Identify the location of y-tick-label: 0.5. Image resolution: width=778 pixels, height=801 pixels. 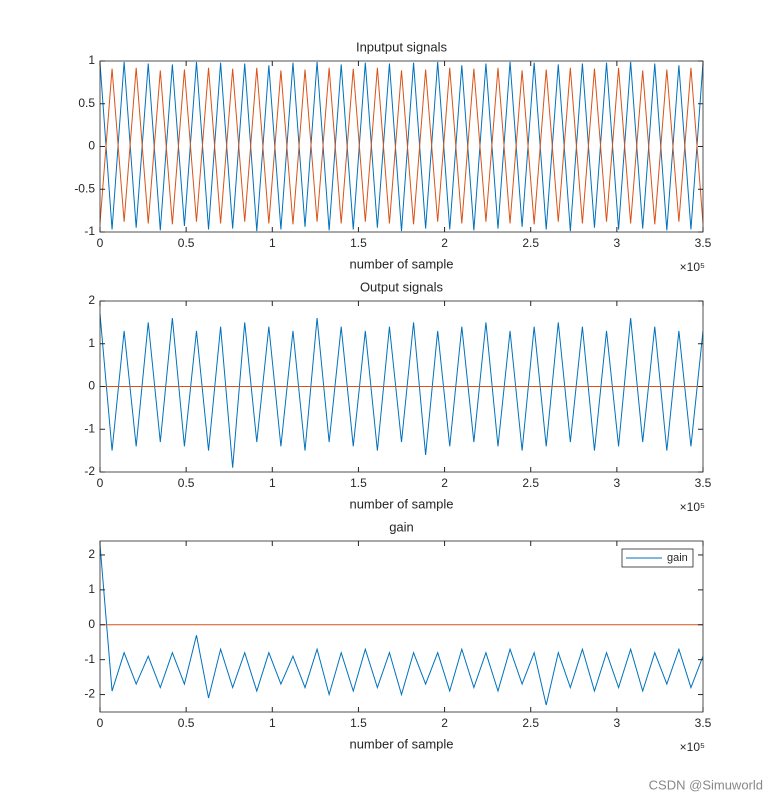
(86, 103).